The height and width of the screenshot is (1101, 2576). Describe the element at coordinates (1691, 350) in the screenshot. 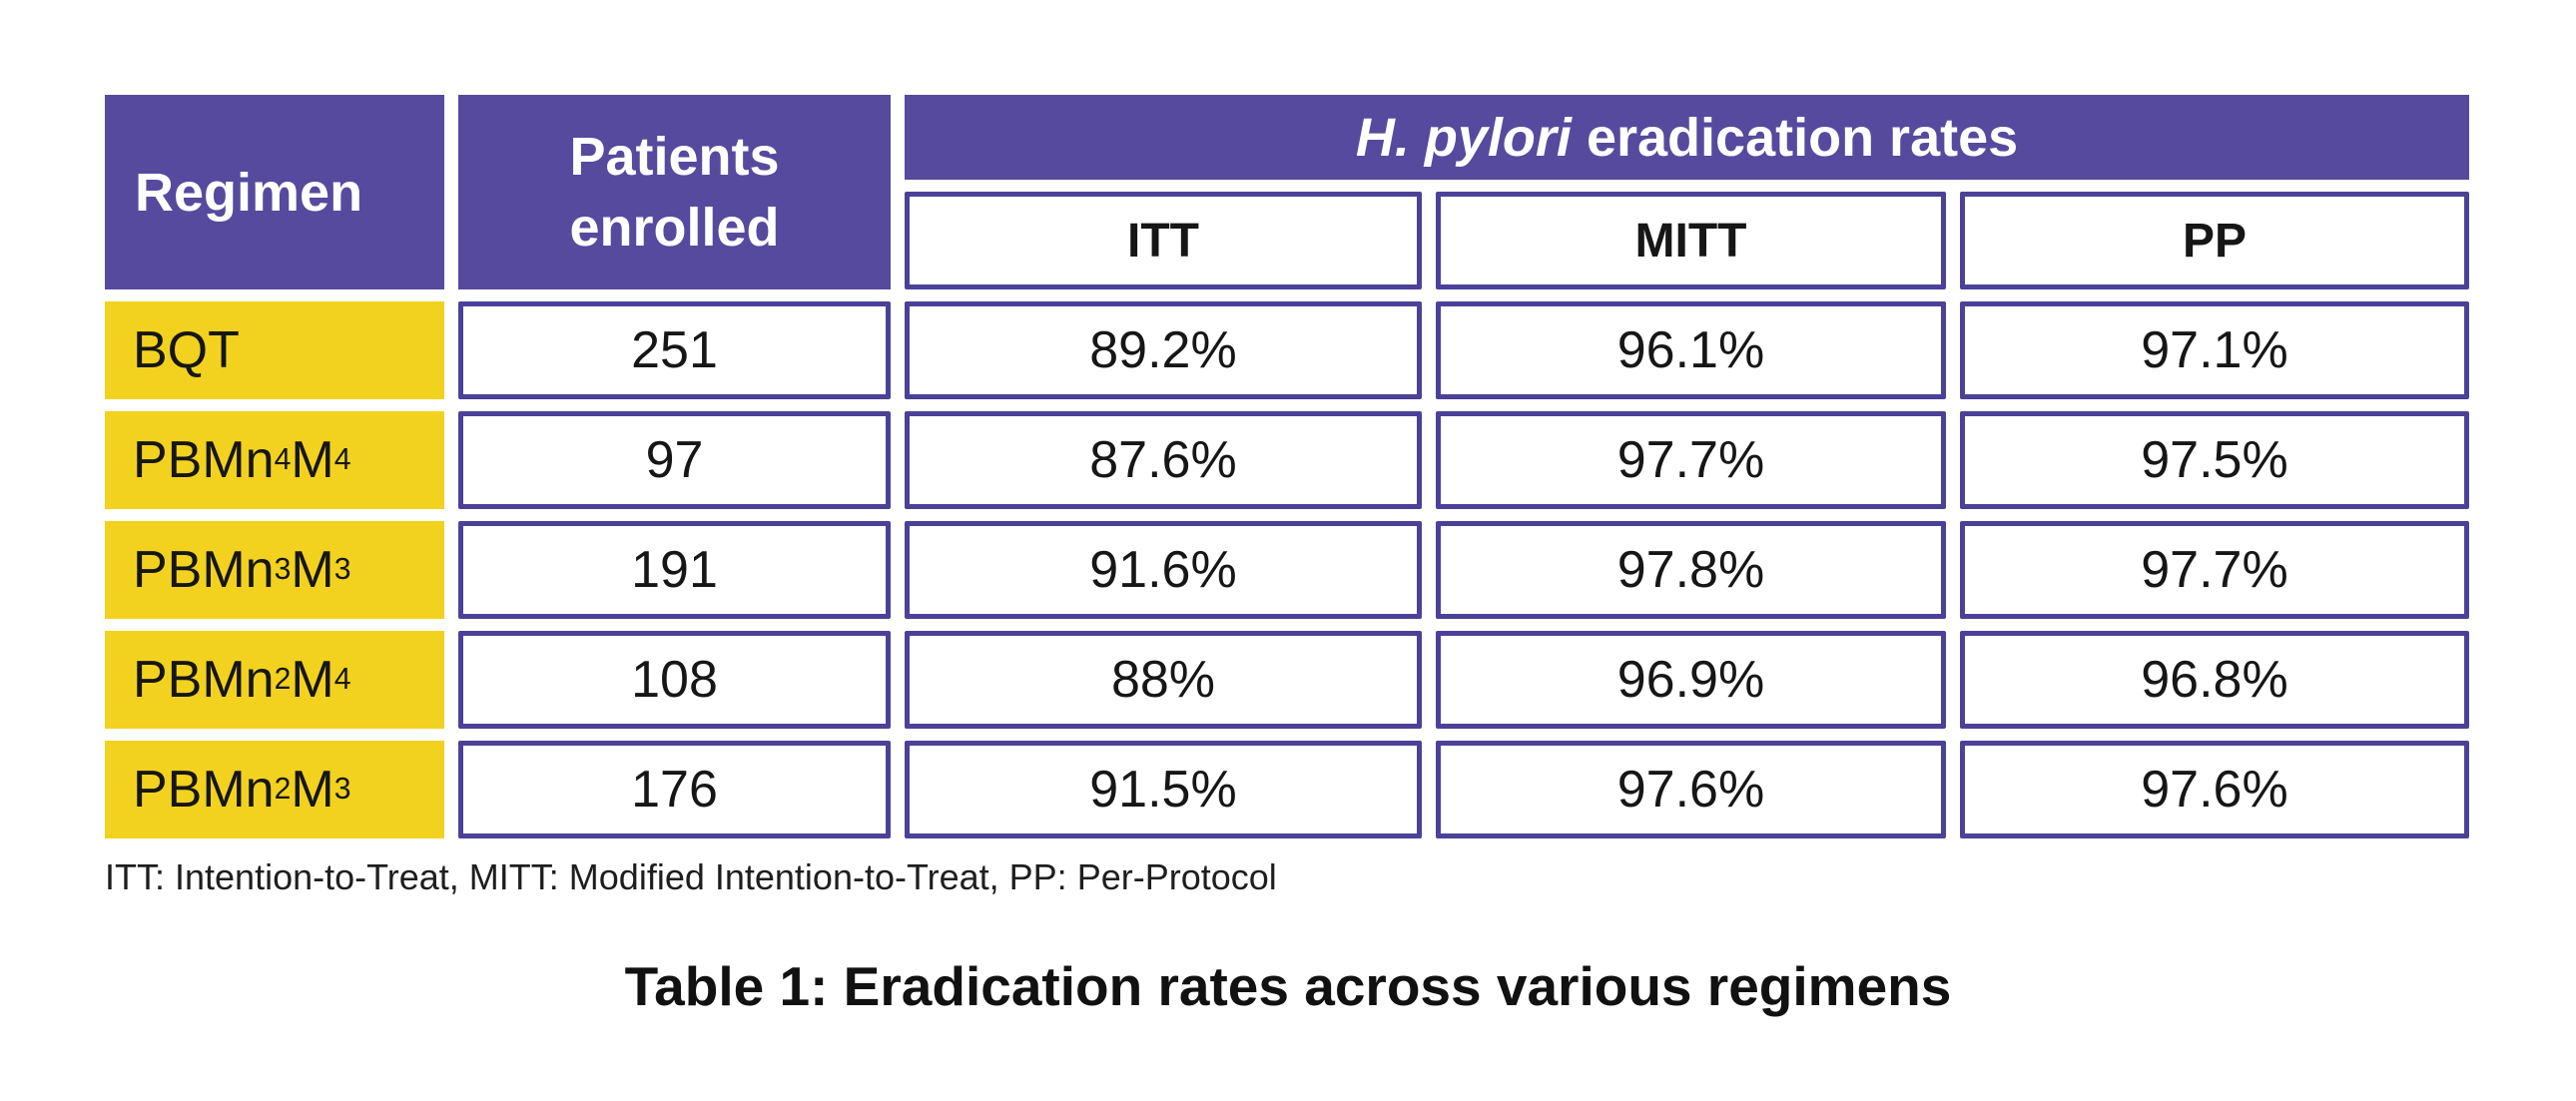

I see `mitt-value-cell: 96.1%` at that location.